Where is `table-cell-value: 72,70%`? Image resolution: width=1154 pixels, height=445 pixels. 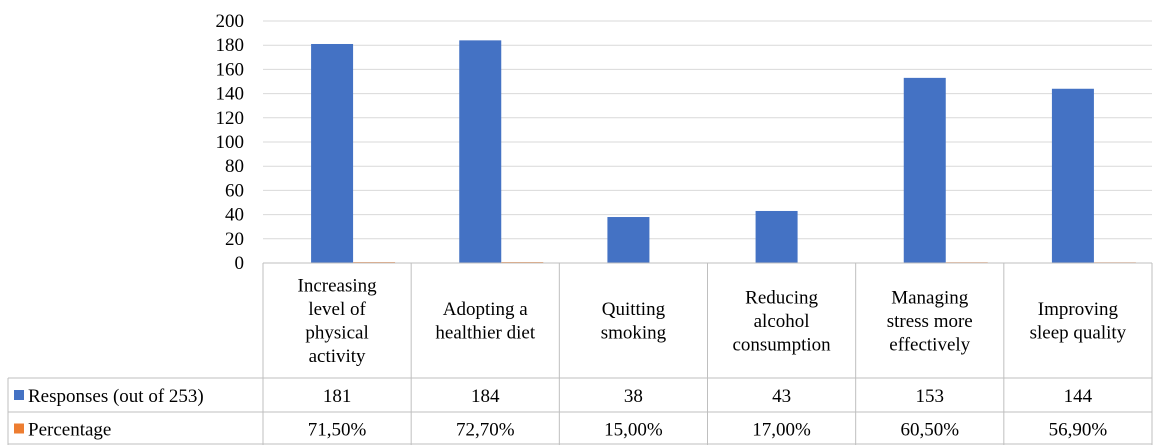 table-cell-value: 72,70% is located at coordinates (485, 430).